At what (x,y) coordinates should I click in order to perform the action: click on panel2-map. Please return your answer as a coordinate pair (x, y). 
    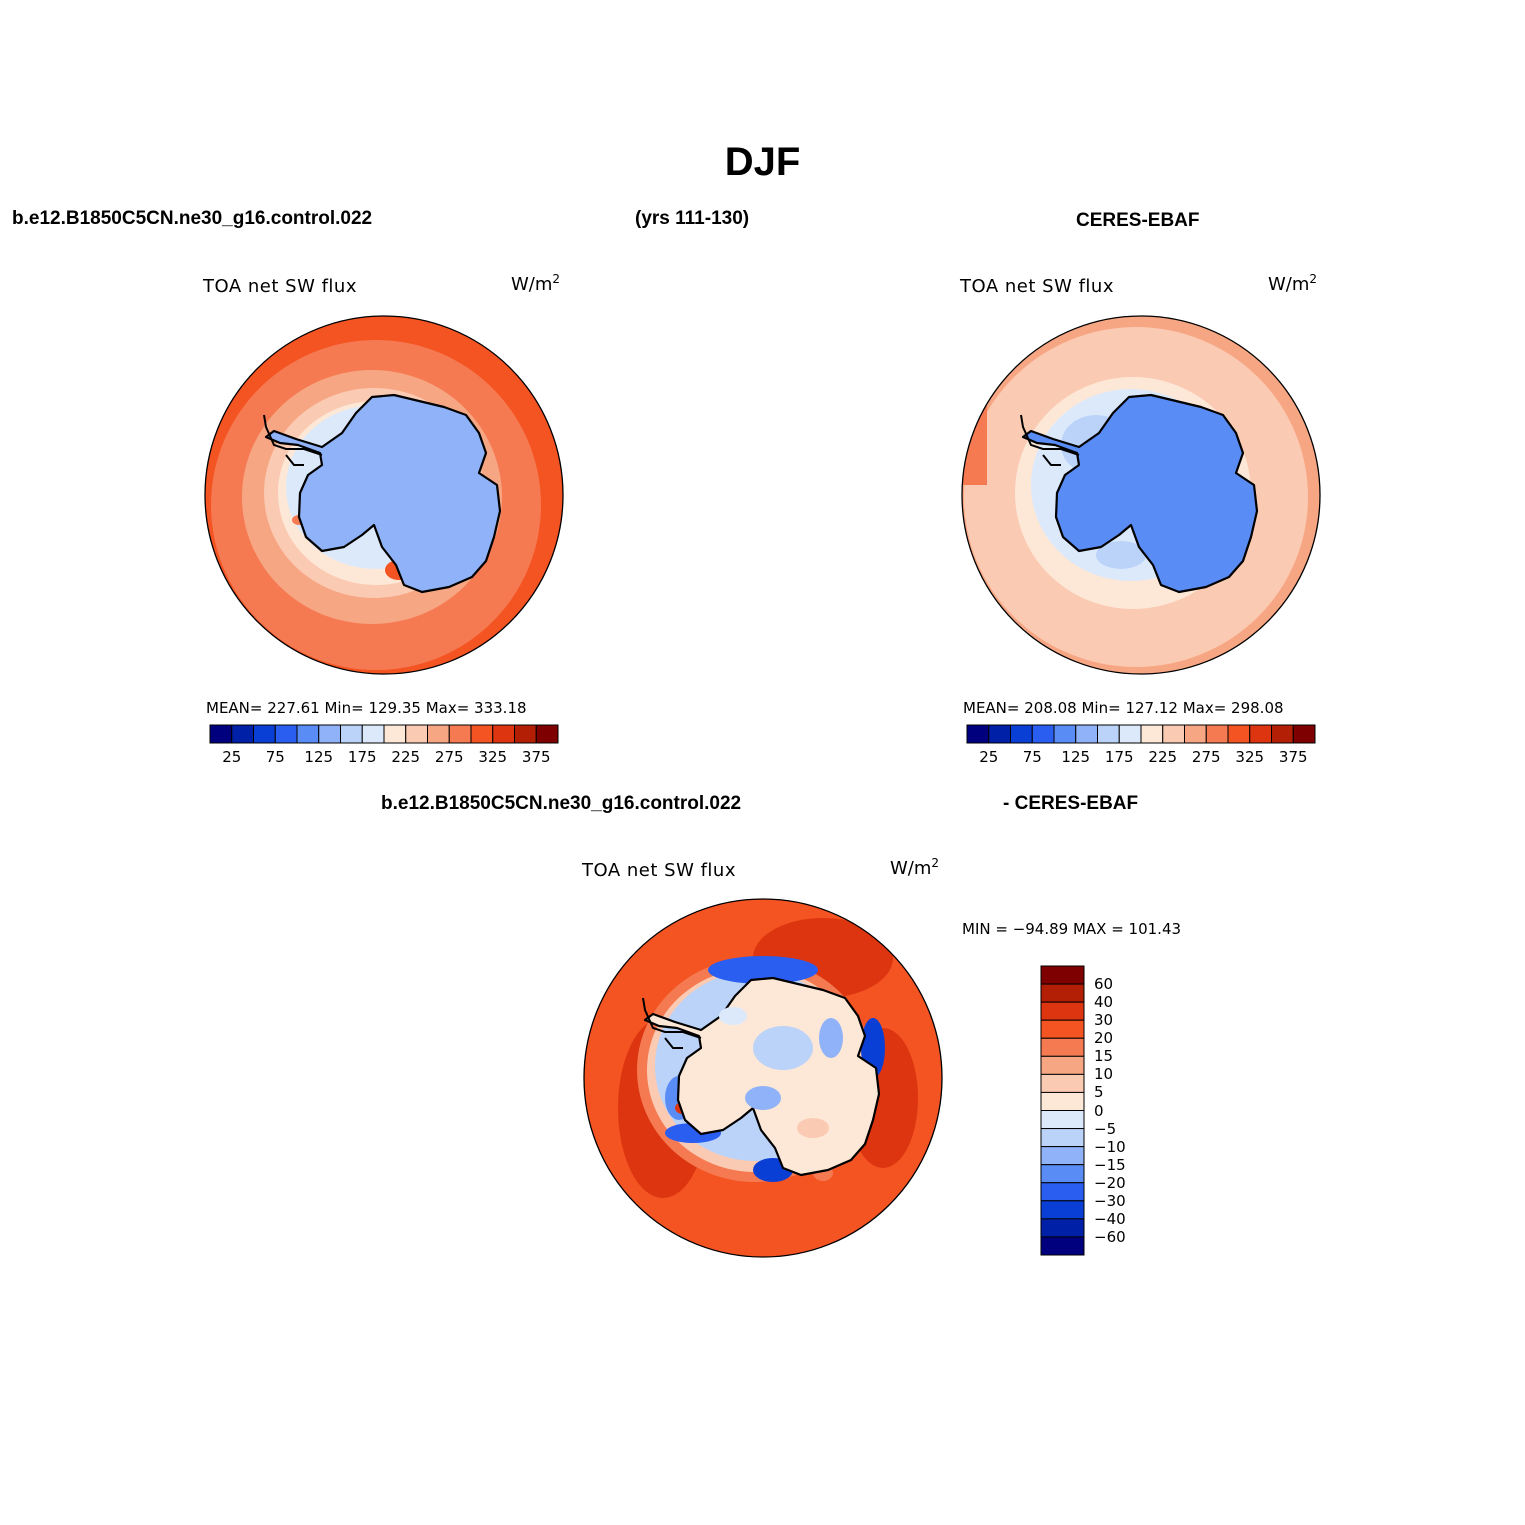
    Looking at the image, I should click on (1141, 495).